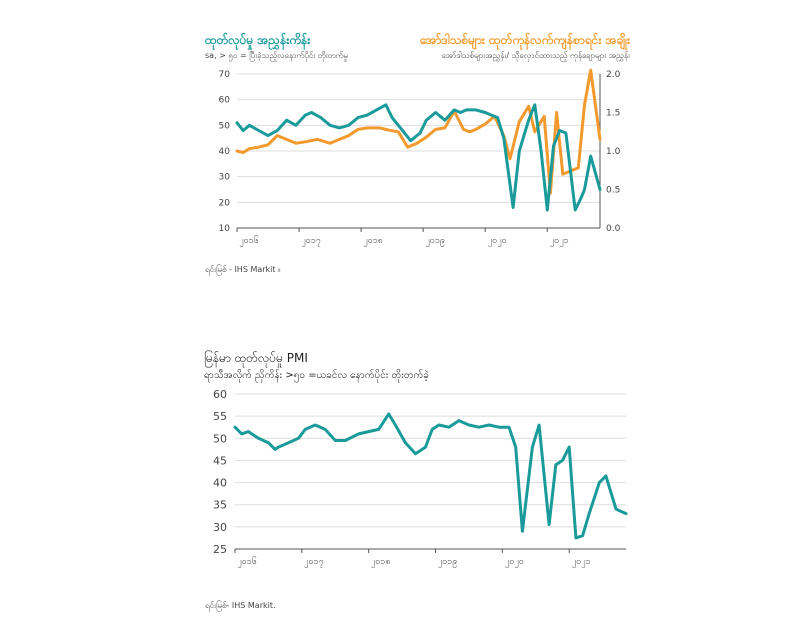 The height and width of the screenshot is (632, 806). Describe the element at coordinates (514, 562) in the screenshot. I see `chart2-x-tick-label: ၂၀၂၀` at that location.